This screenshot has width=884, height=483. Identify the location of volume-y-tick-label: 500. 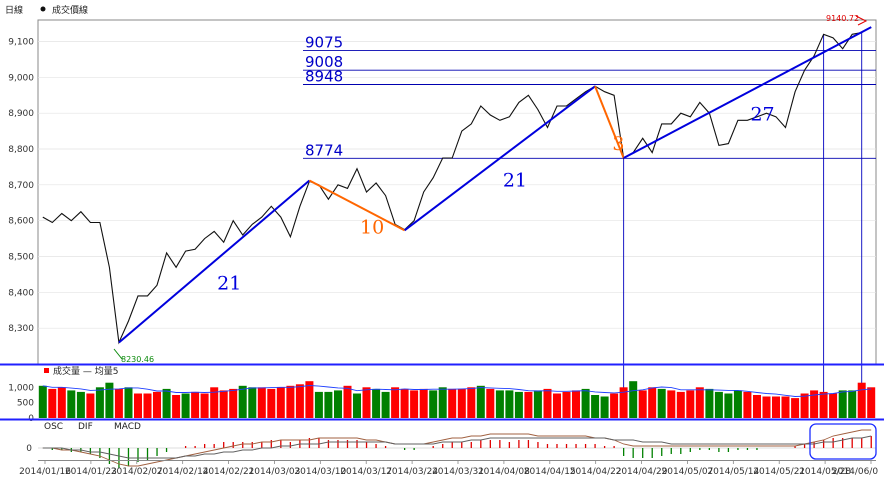
(25, 404).